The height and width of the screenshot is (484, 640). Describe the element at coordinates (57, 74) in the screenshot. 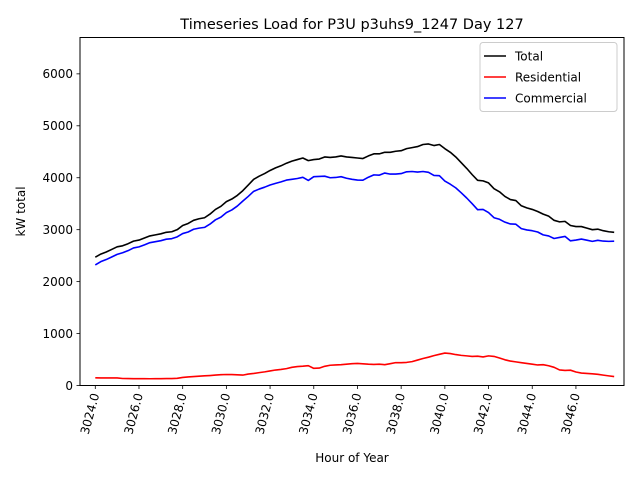

I see `y-tick-label: 6000` at that location.